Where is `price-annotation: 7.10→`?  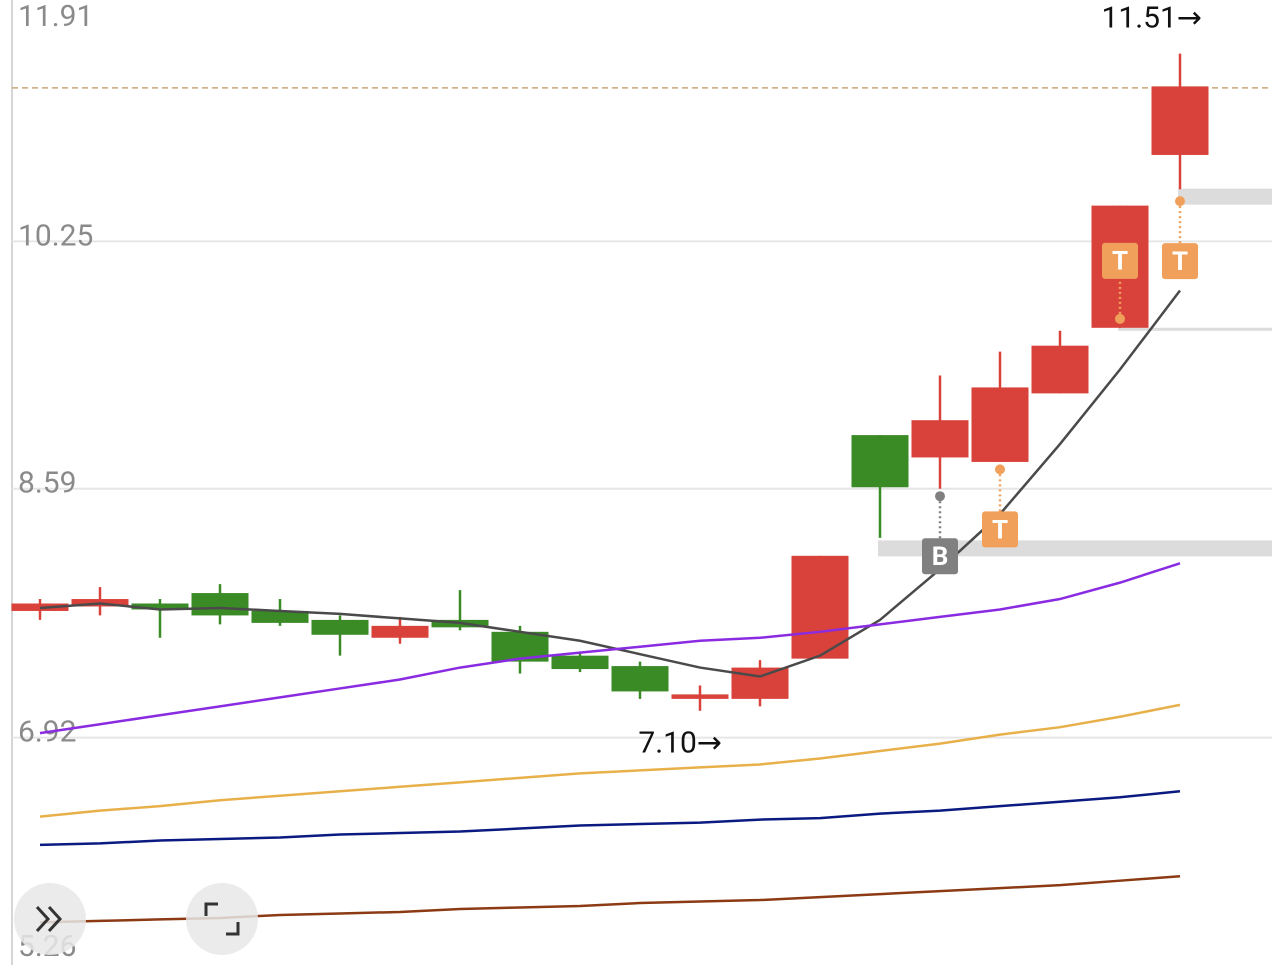
price-annotation: 7.10→ is located at coordinates (680, 743).